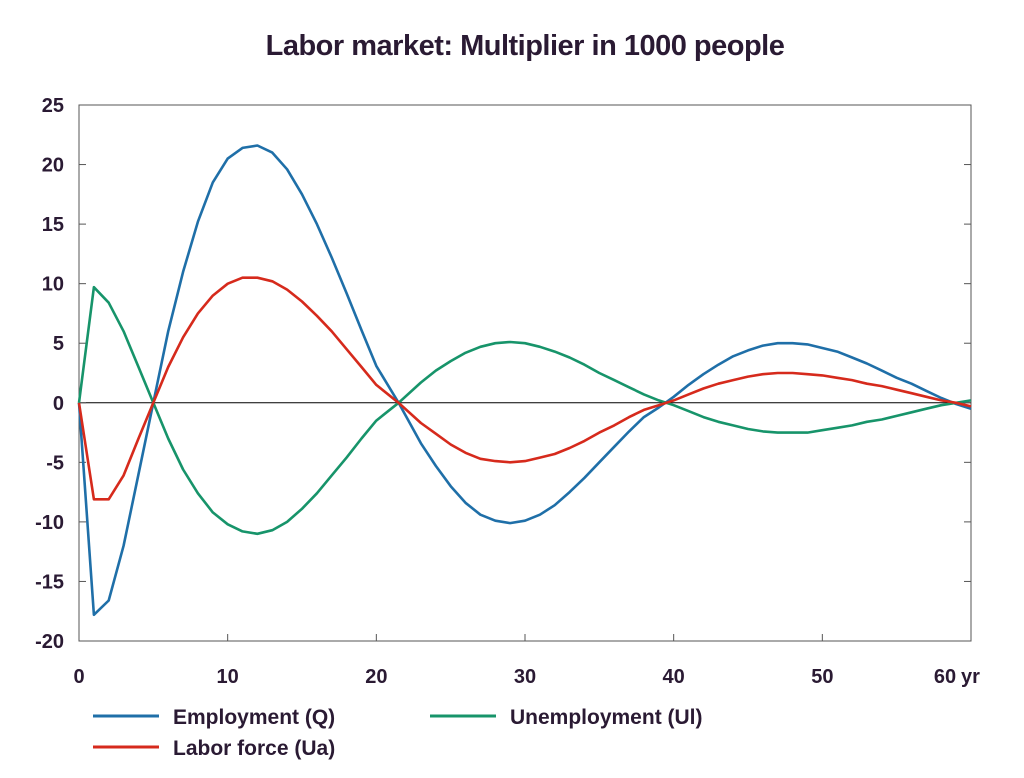 The width and height of the screenshot is (1024, 778). I want to click on y-tick-label: 15, so click(53, 225).